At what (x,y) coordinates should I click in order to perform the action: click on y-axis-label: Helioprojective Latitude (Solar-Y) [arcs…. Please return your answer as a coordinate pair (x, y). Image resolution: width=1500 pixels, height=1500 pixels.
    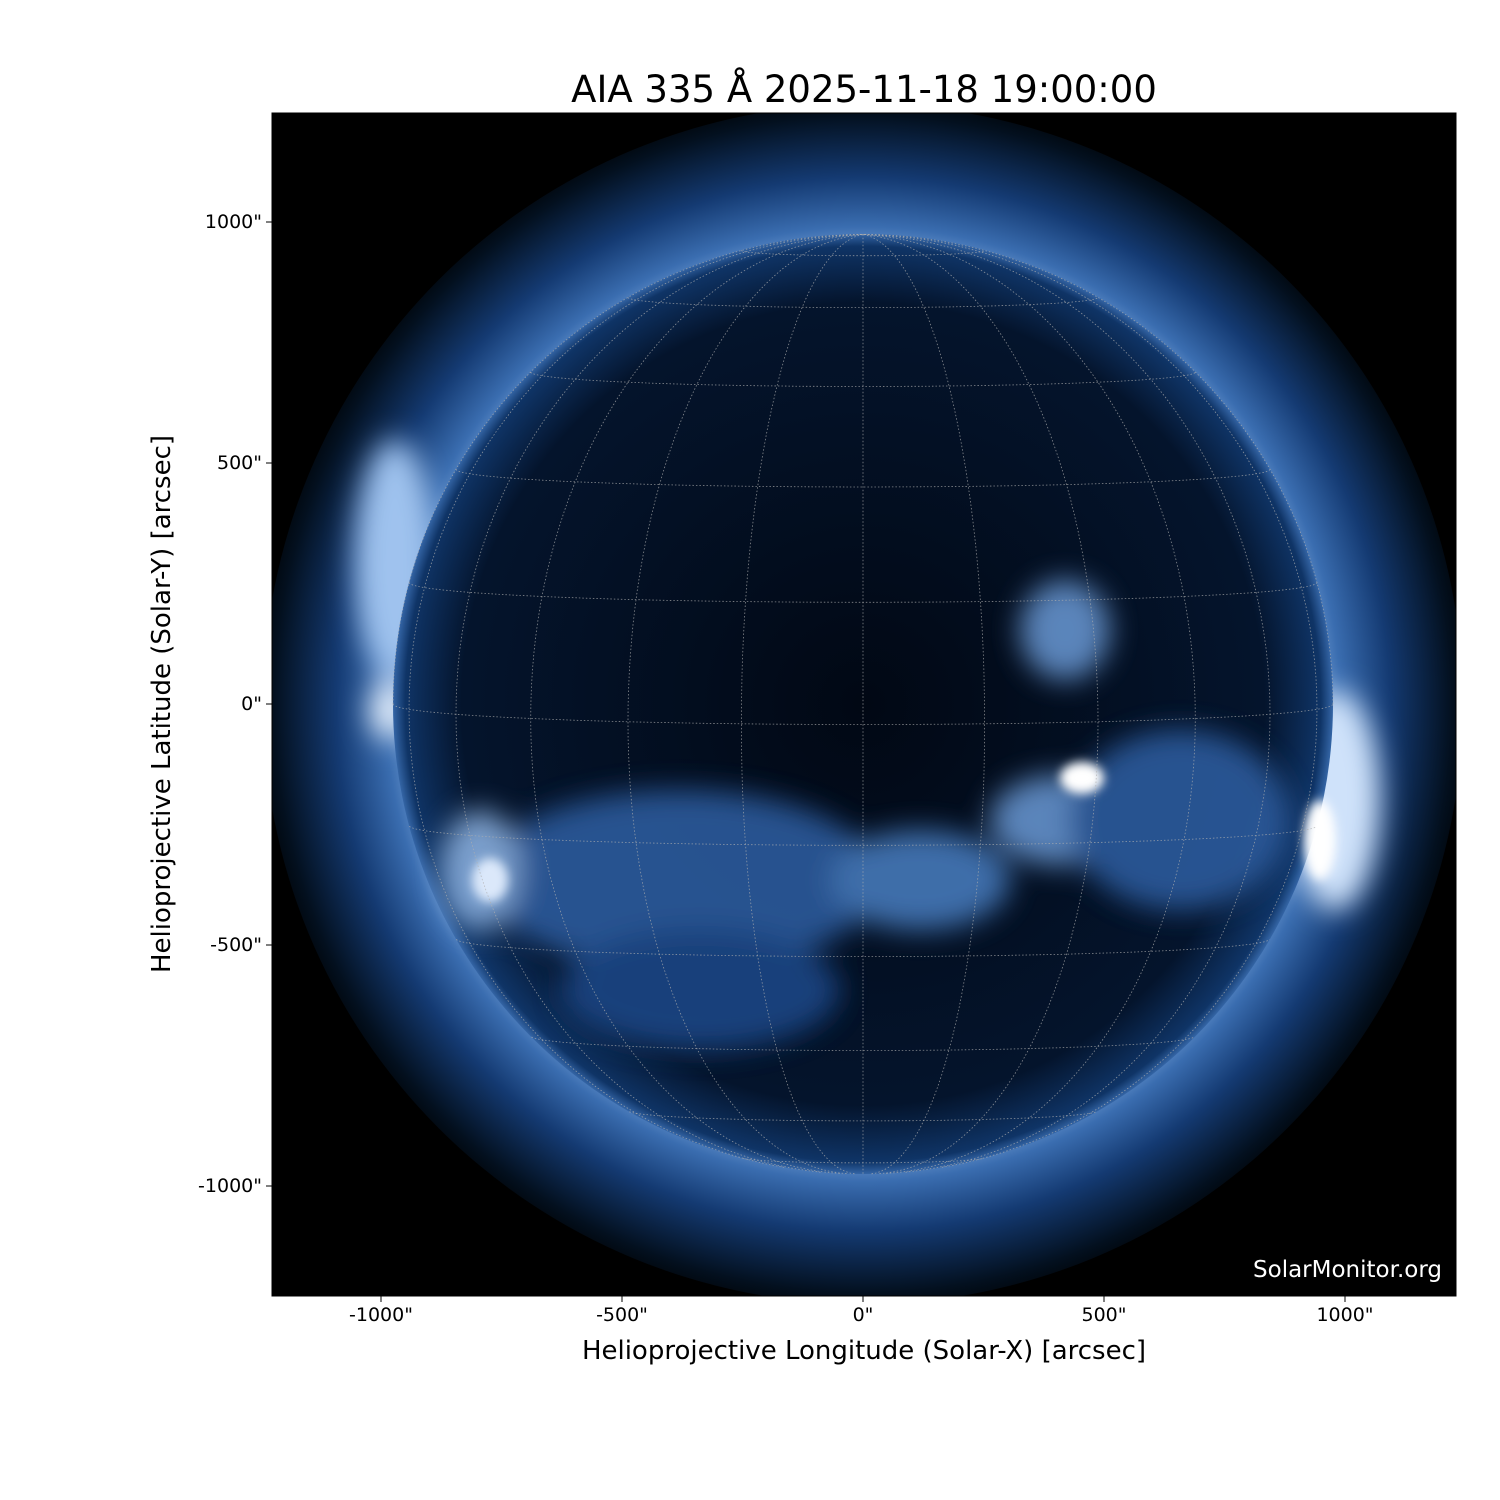
    Looking at the image, I should click on (162, 704).